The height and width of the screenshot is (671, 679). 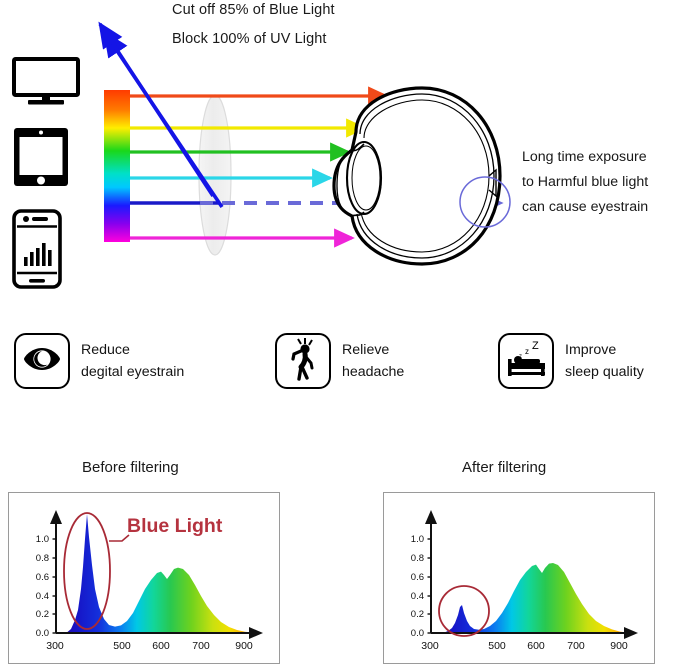 I want to click on spectral-power-curve-after, so click(x=537, y=598).